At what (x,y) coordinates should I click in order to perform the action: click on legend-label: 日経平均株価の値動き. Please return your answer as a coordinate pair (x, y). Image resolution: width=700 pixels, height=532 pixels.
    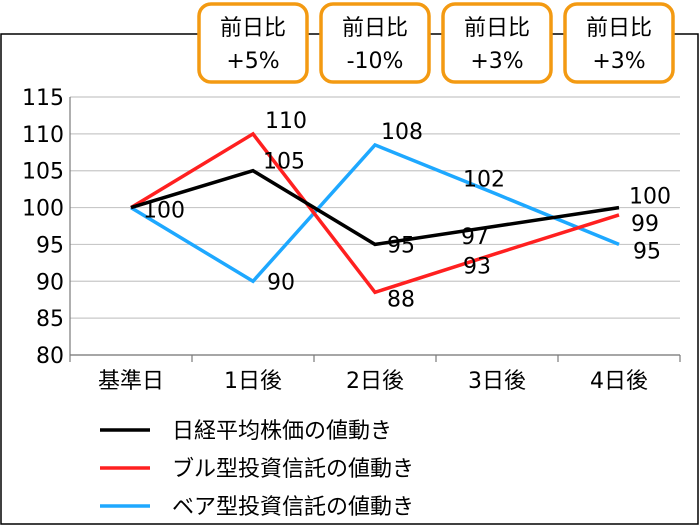
    Looking at the image, I should click on (282, 431).